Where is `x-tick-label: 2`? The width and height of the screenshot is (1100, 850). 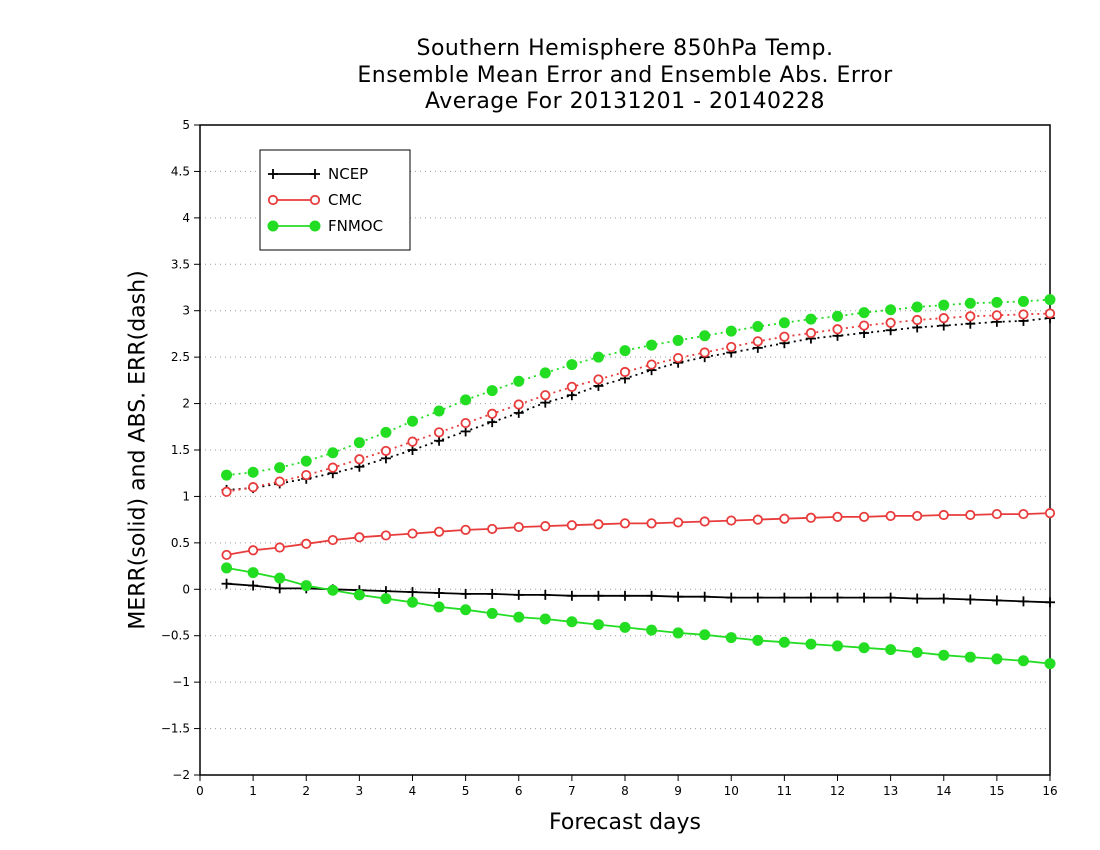
x-tick-label: 2 is located at coordinates (306, 791).